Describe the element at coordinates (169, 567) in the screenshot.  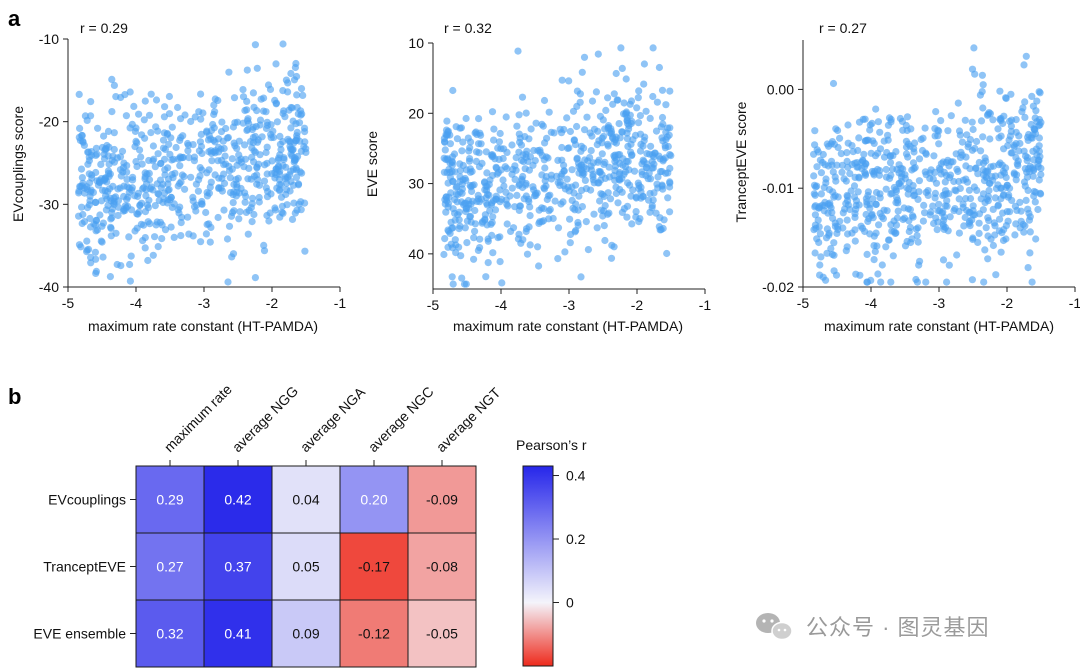
I see `heatmap-cell-label: 0.27` at that location.